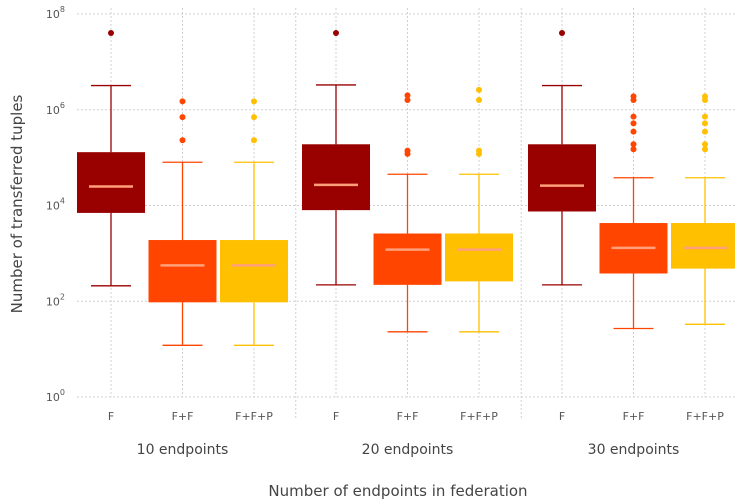 Image resolution: width=735 pixels, height=501 pixels. Describe the element at coordinates (634, 450) in the screenshot. I see `group-label: 30 endpoints` at that location.